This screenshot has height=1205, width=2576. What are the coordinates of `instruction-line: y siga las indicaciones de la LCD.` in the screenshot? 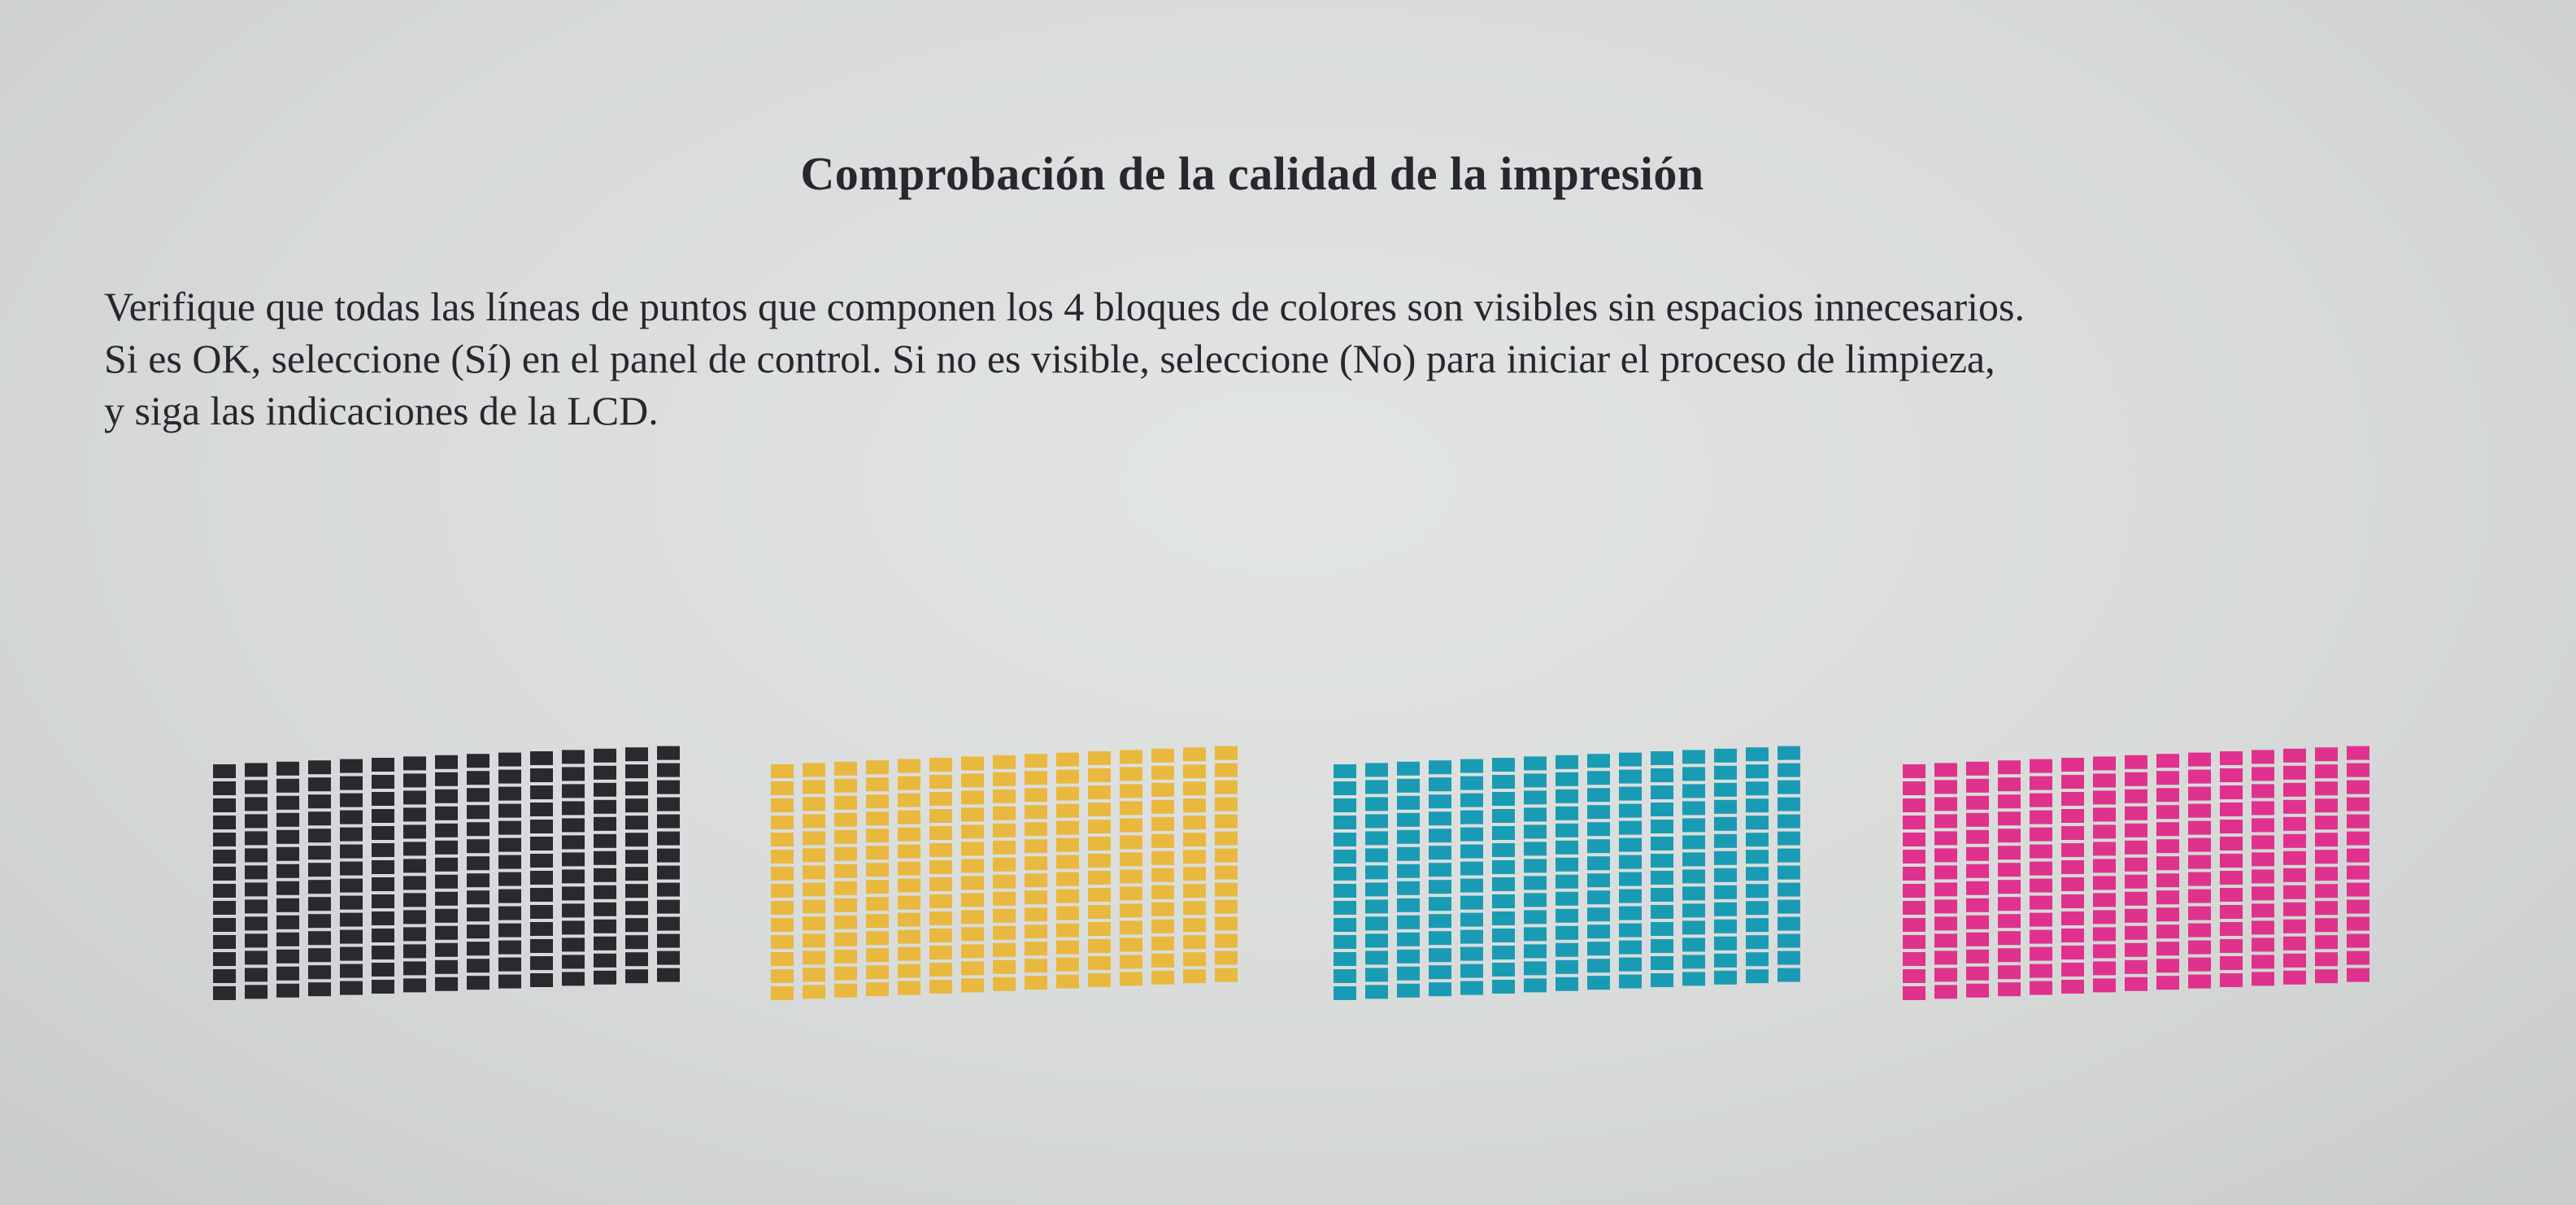 It's located at (382, 410).